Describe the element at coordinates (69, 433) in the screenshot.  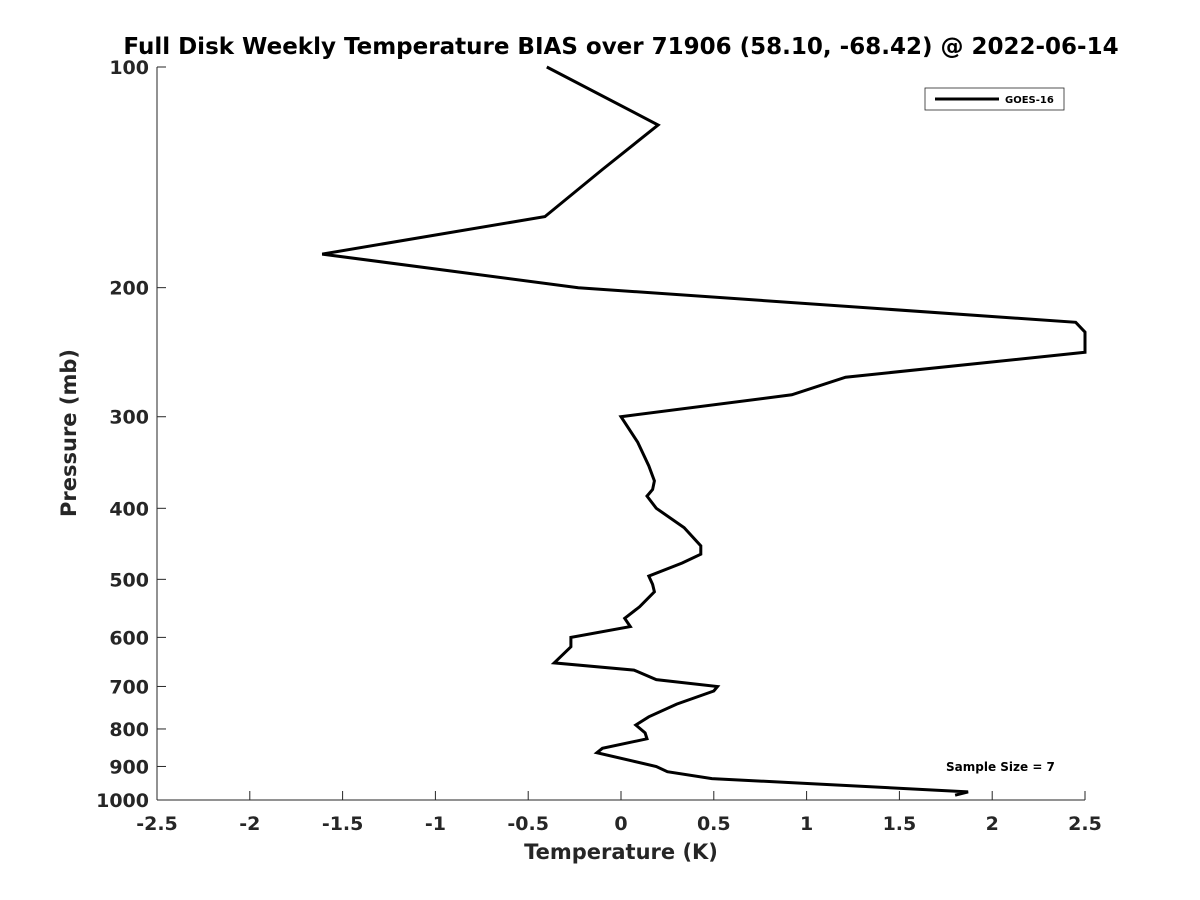
I see `y-axis-label: Pressure (mb)` at that location.